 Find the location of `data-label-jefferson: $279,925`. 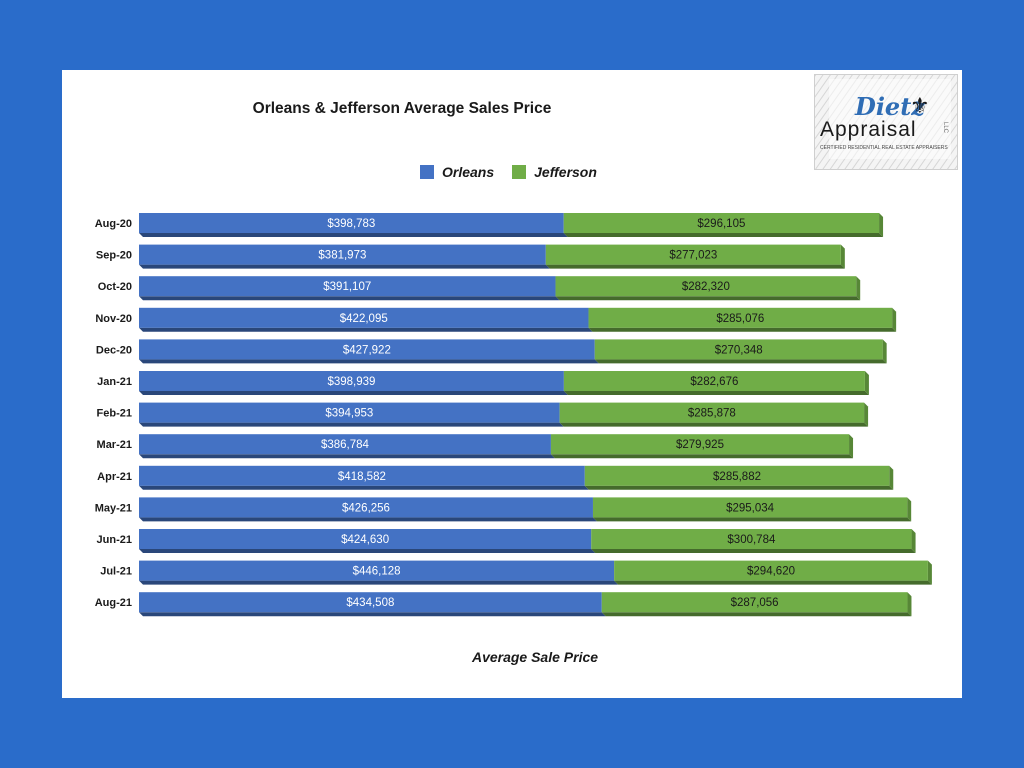

data-label-jefferson: $279,925 is located at coordinates (700, 445).